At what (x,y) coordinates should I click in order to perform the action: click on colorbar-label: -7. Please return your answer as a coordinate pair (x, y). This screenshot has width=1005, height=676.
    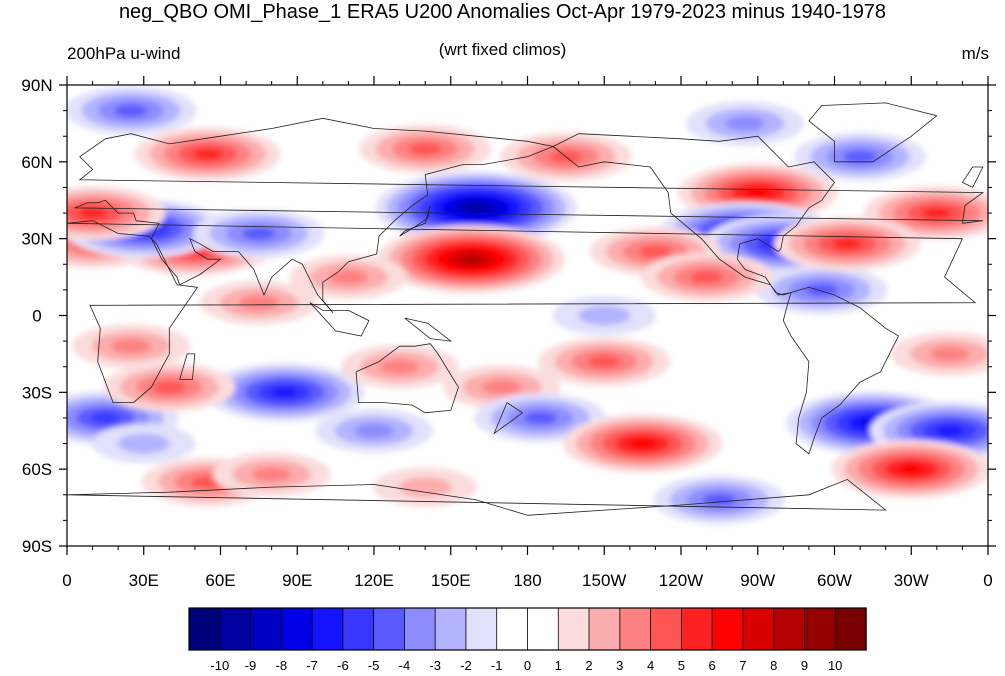
    Looking at the image, I should click on (312, 665).